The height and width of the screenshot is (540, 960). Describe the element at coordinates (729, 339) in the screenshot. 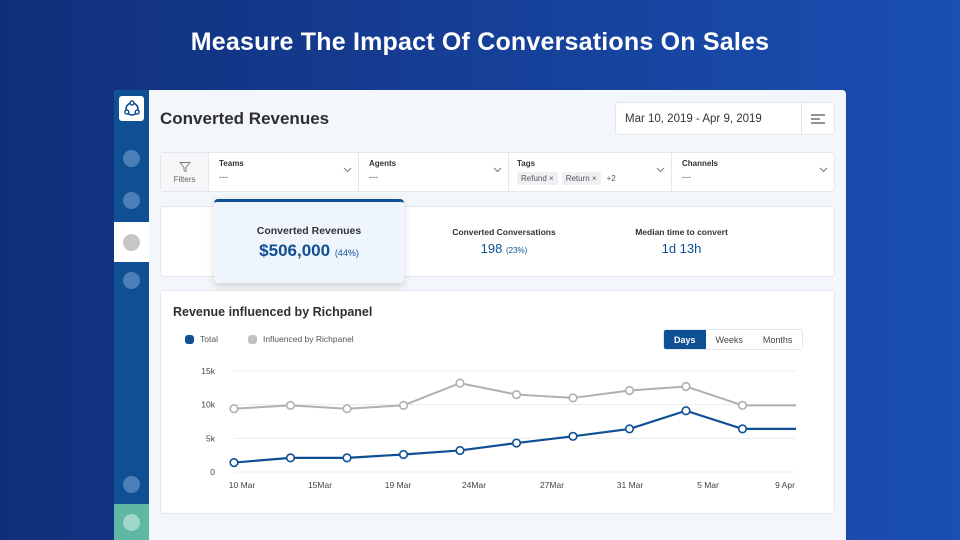

I see `toggle-weeks: Weeks` at that location.